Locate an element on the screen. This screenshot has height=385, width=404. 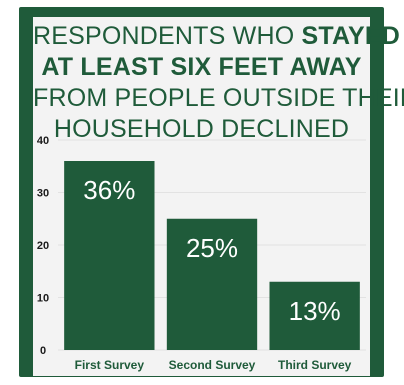
y-tick-label: 0 is located at coordinates (43, 351).